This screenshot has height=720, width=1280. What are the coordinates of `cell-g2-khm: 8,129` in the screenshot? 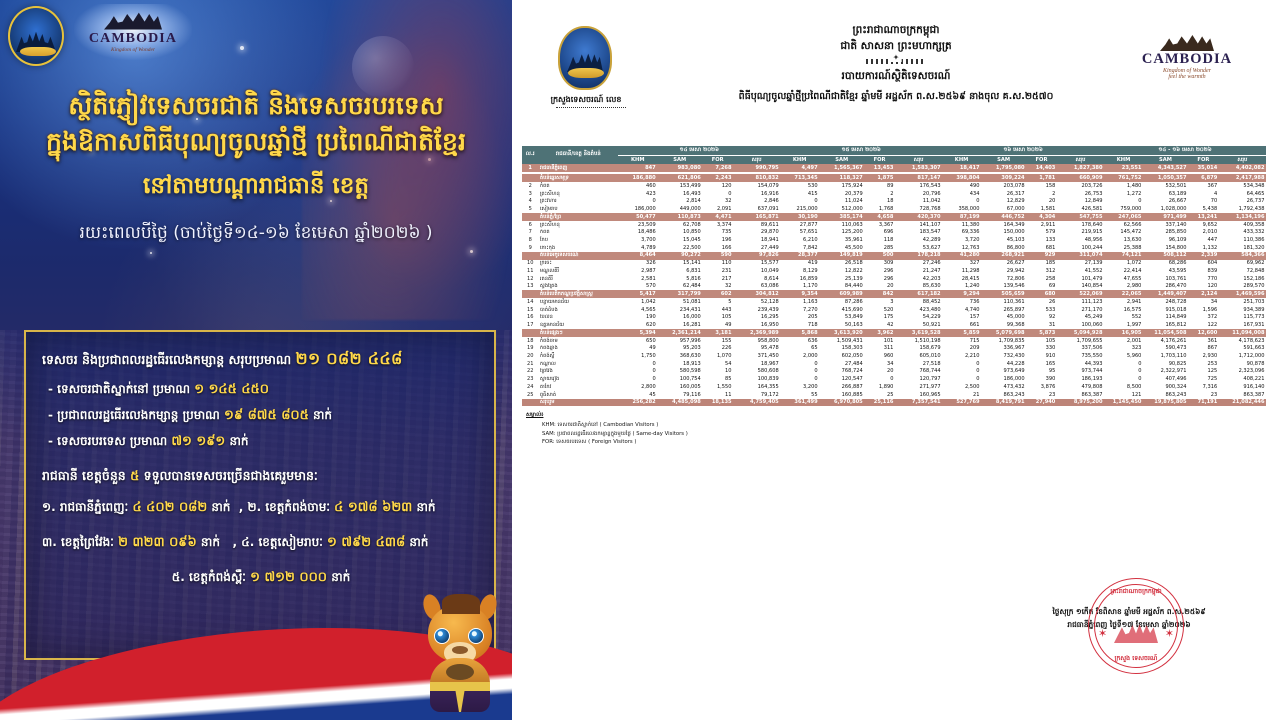 It's located at (800, 271).